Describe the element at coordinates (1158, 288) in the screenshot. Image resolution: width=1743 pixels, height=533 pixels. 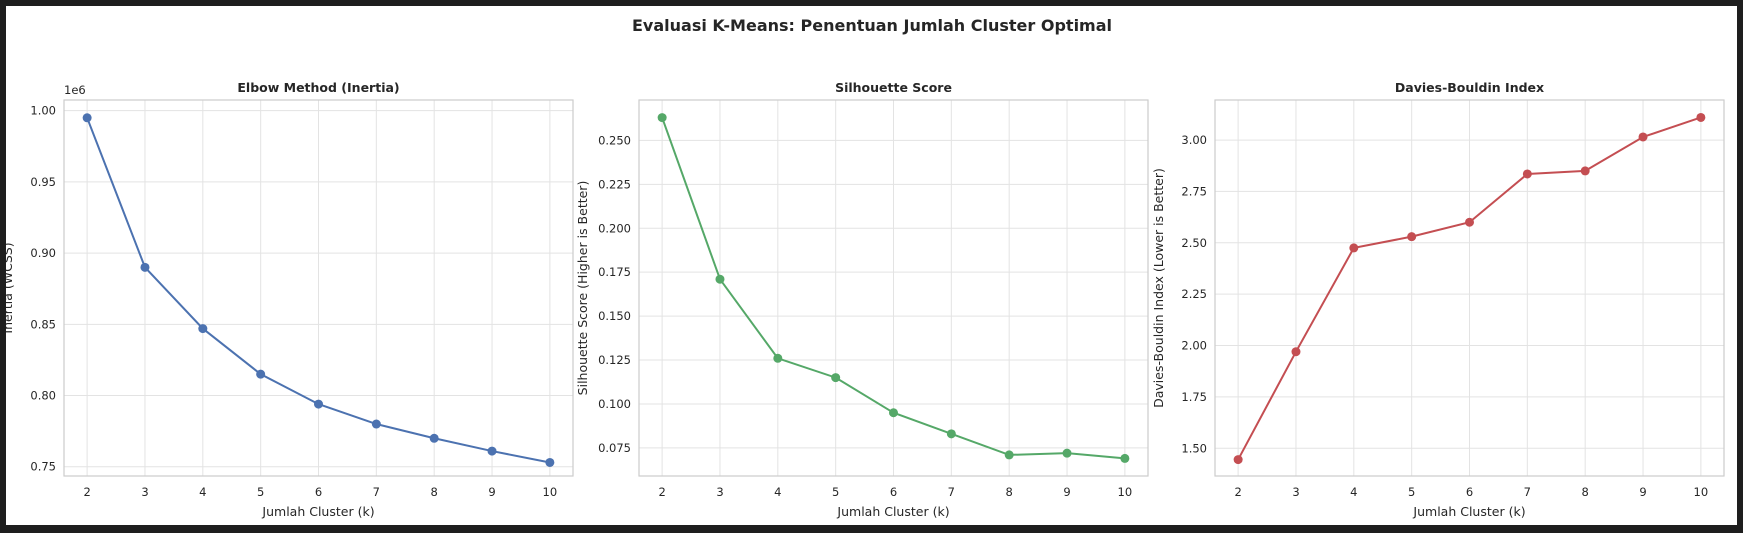
I see `y-axis-label: Davies-Bouldin Index (Lower is Better)` at that location.